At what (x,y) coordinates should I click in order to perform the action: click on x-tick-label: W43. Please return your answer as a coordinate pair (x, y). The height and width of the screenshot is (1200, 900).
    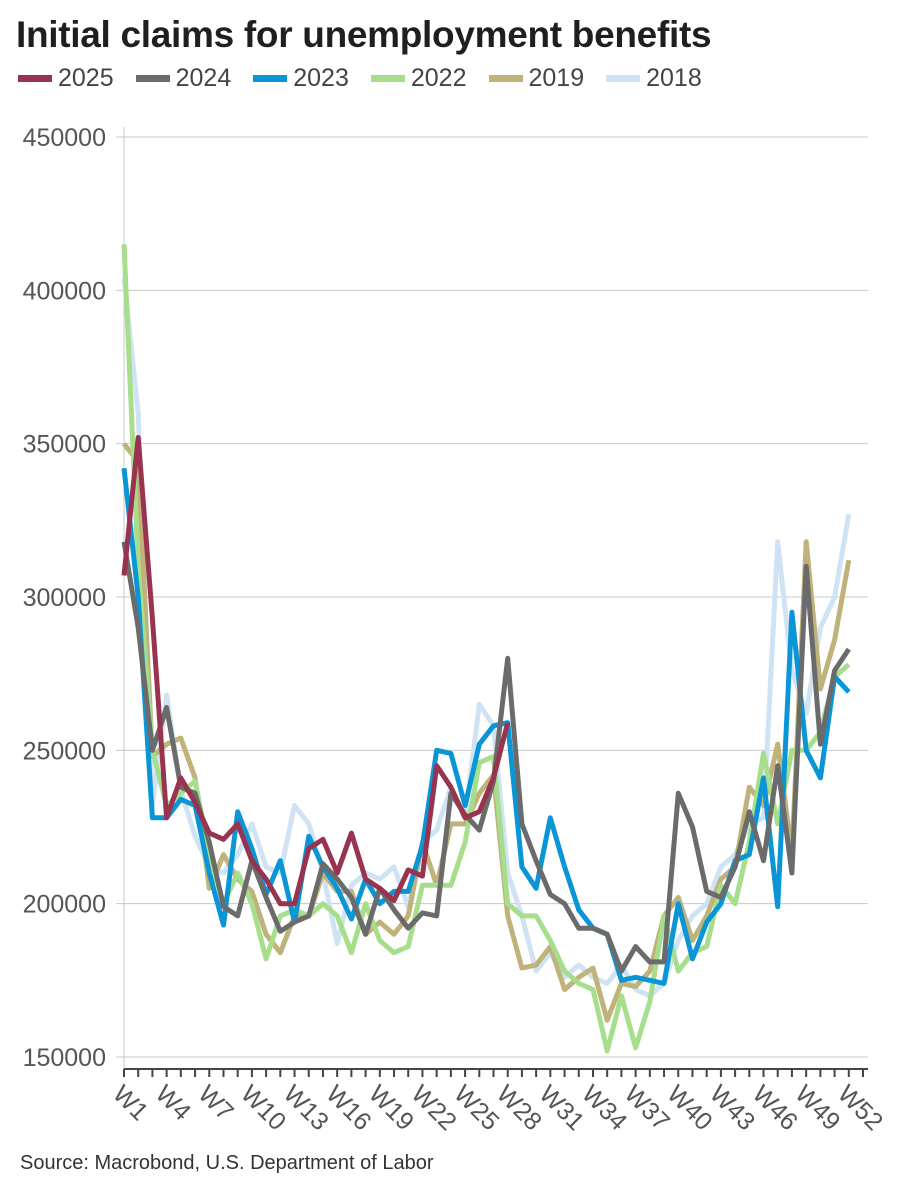
    Looking at the image, I should click on (732, 1108).